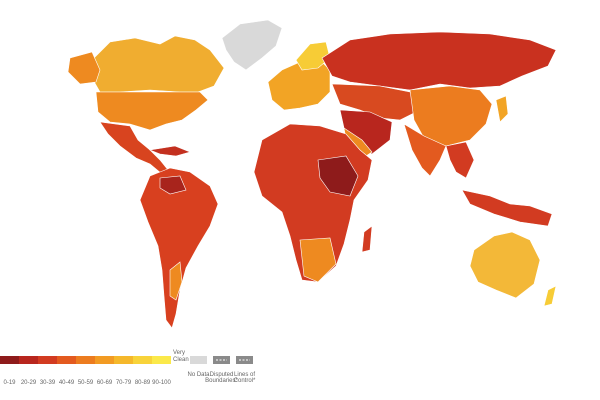 The height and width of the screenshot is (400, 600). What do you see at coordinates (181, 360) in the screenshot?
I see `legend-label: Clean` at bounding box center [181, 360].